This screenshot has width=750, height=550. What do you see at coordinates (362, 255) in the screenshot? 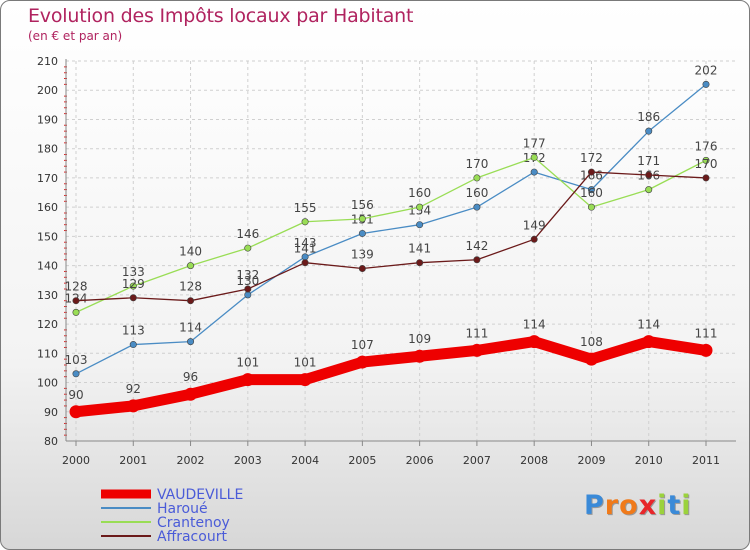
I see `data-label: 139` at bounding box center [362, 255].